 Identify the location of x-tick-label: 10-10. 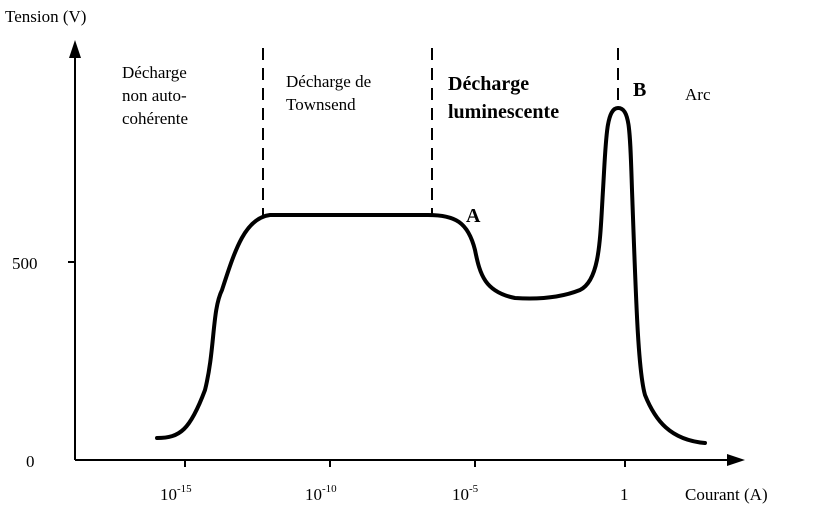
(321, 493).